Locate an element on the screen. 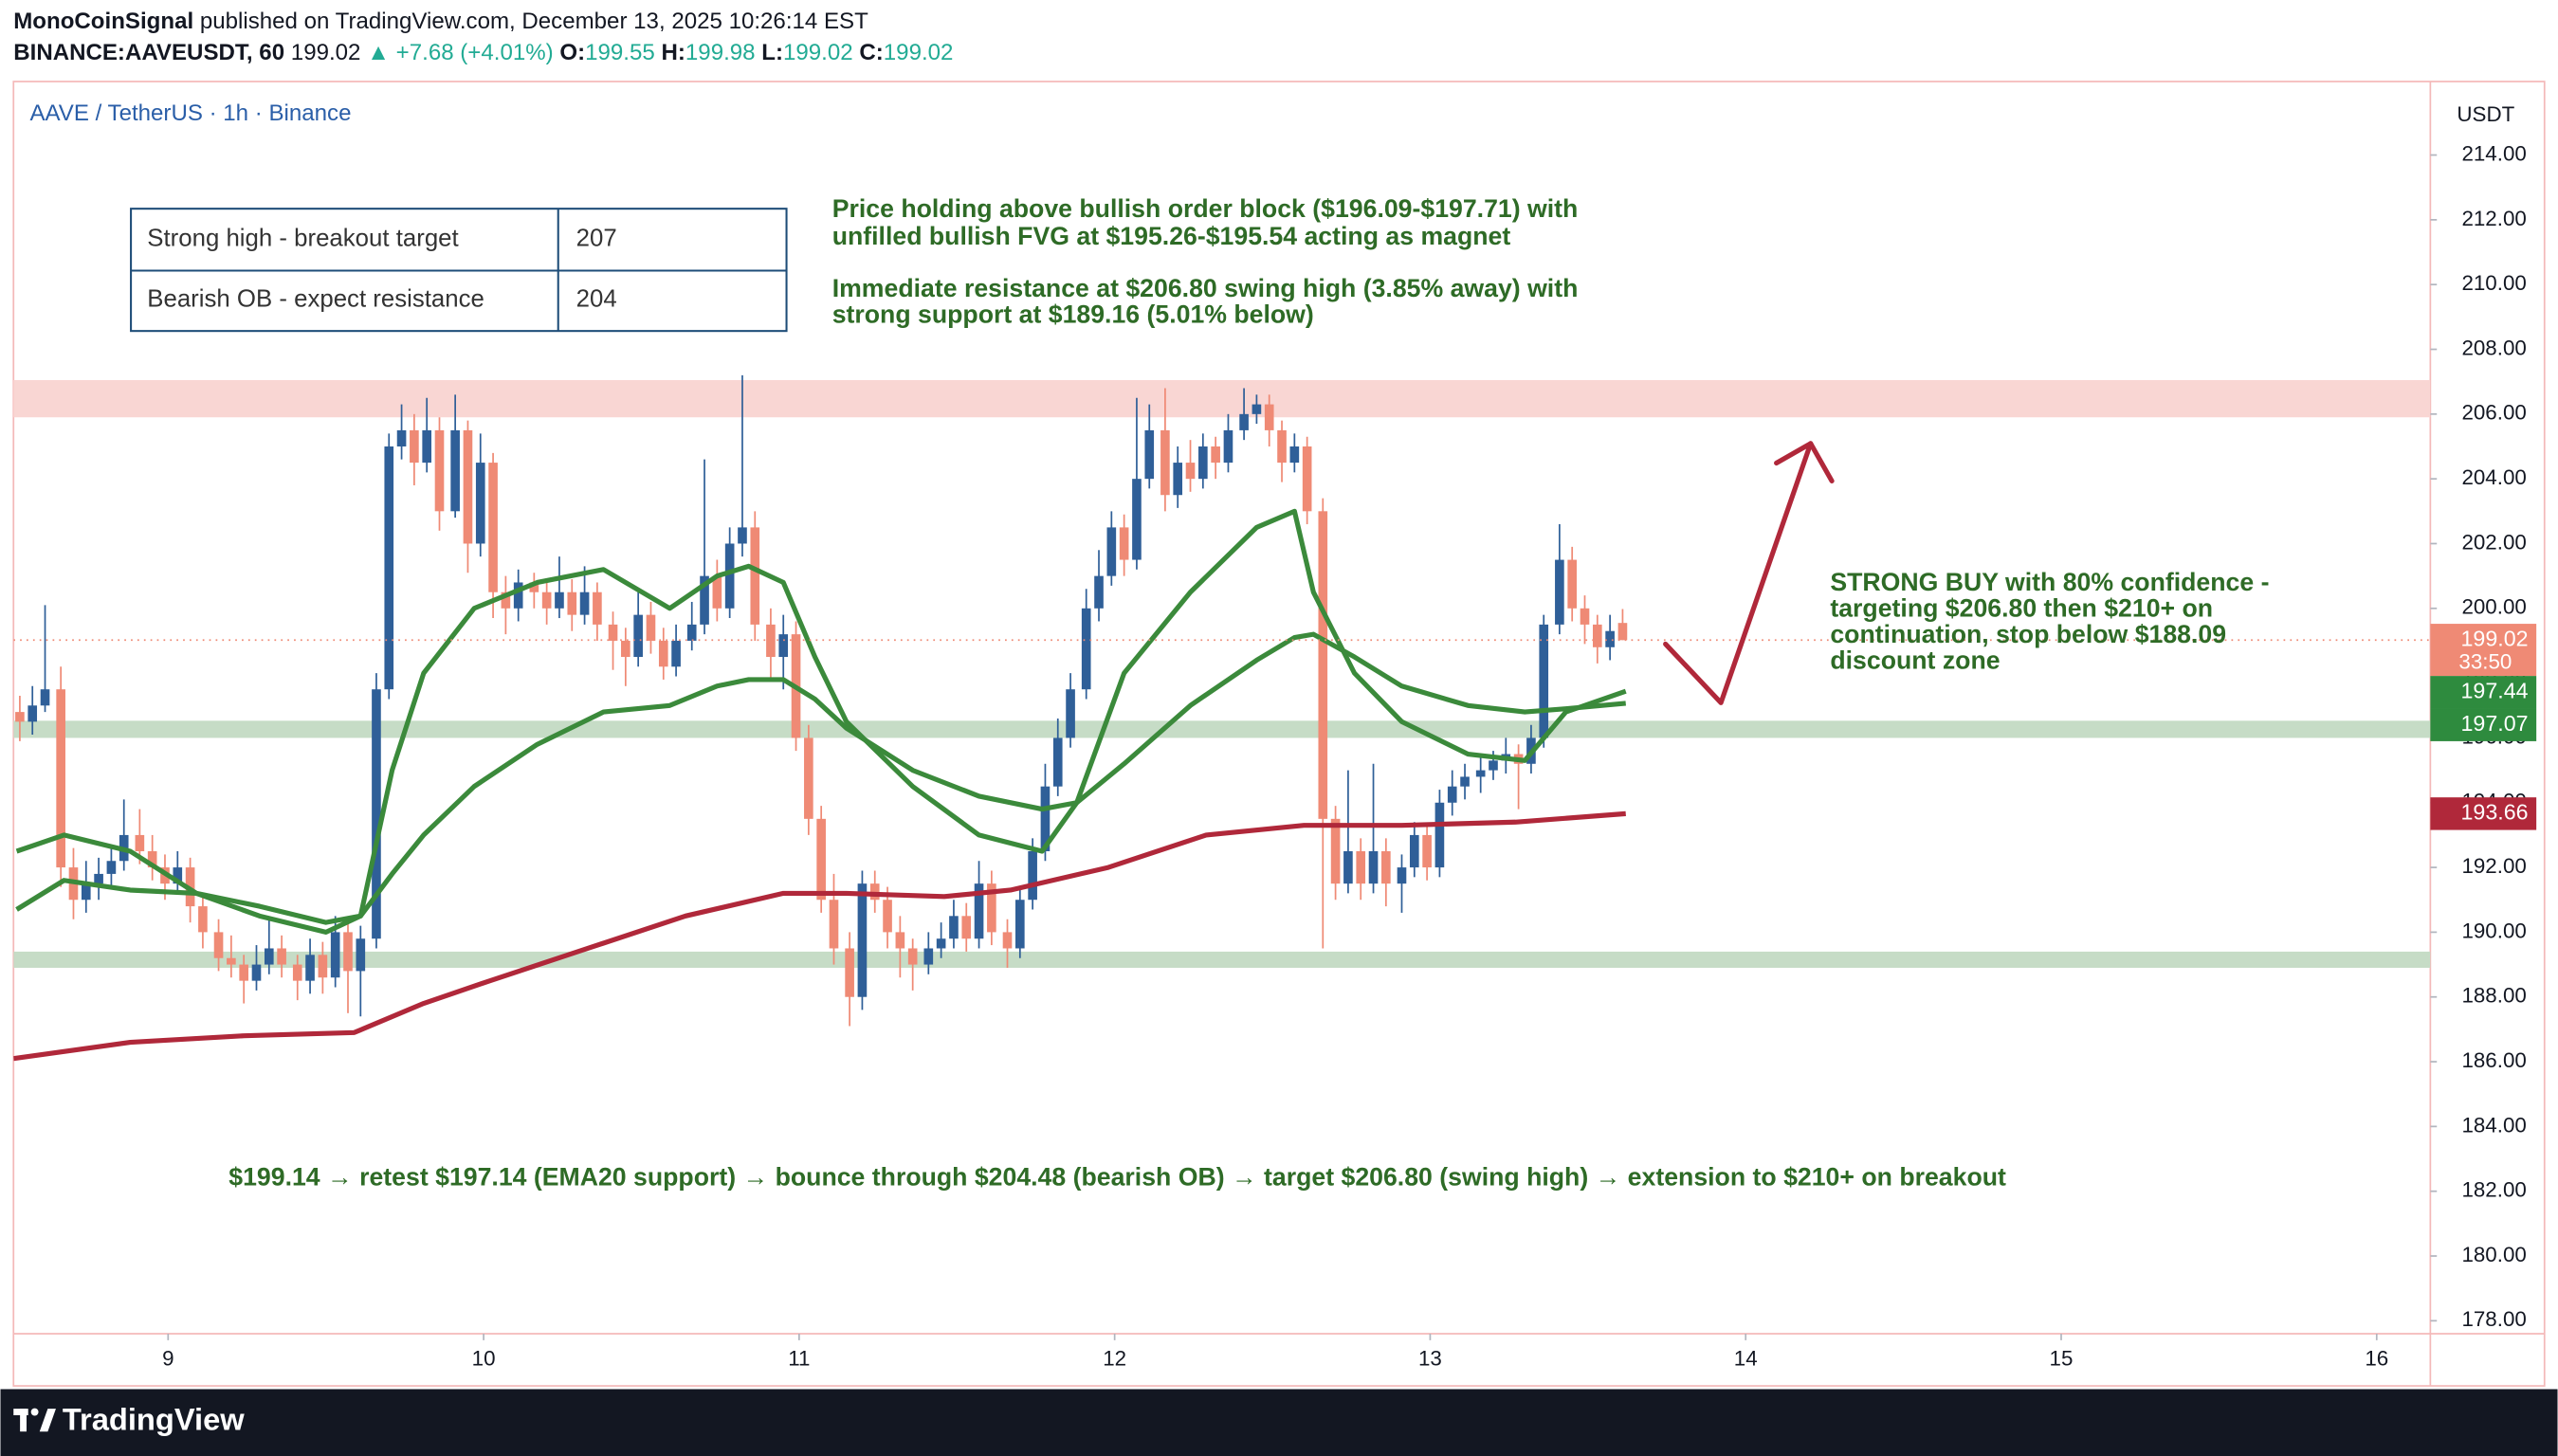 Image resolution: width=2558 pixels, height=1456 pixels. open: 199.55 is located at coordinates (620, 52).